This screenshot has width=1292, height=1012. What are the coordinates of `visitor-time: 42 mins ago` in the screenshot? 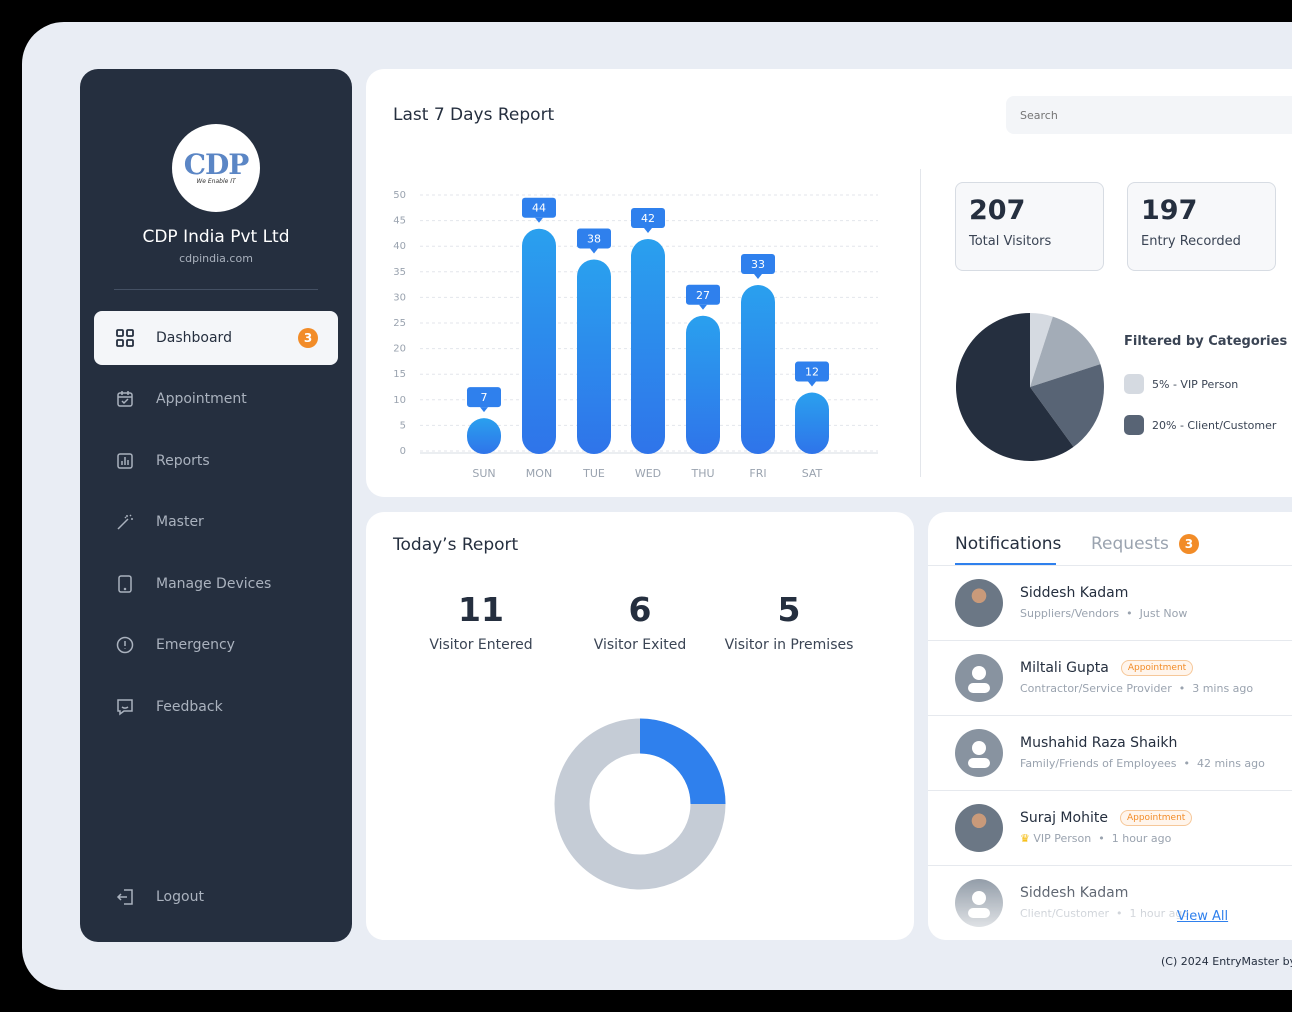 It's located at (1230, 763).